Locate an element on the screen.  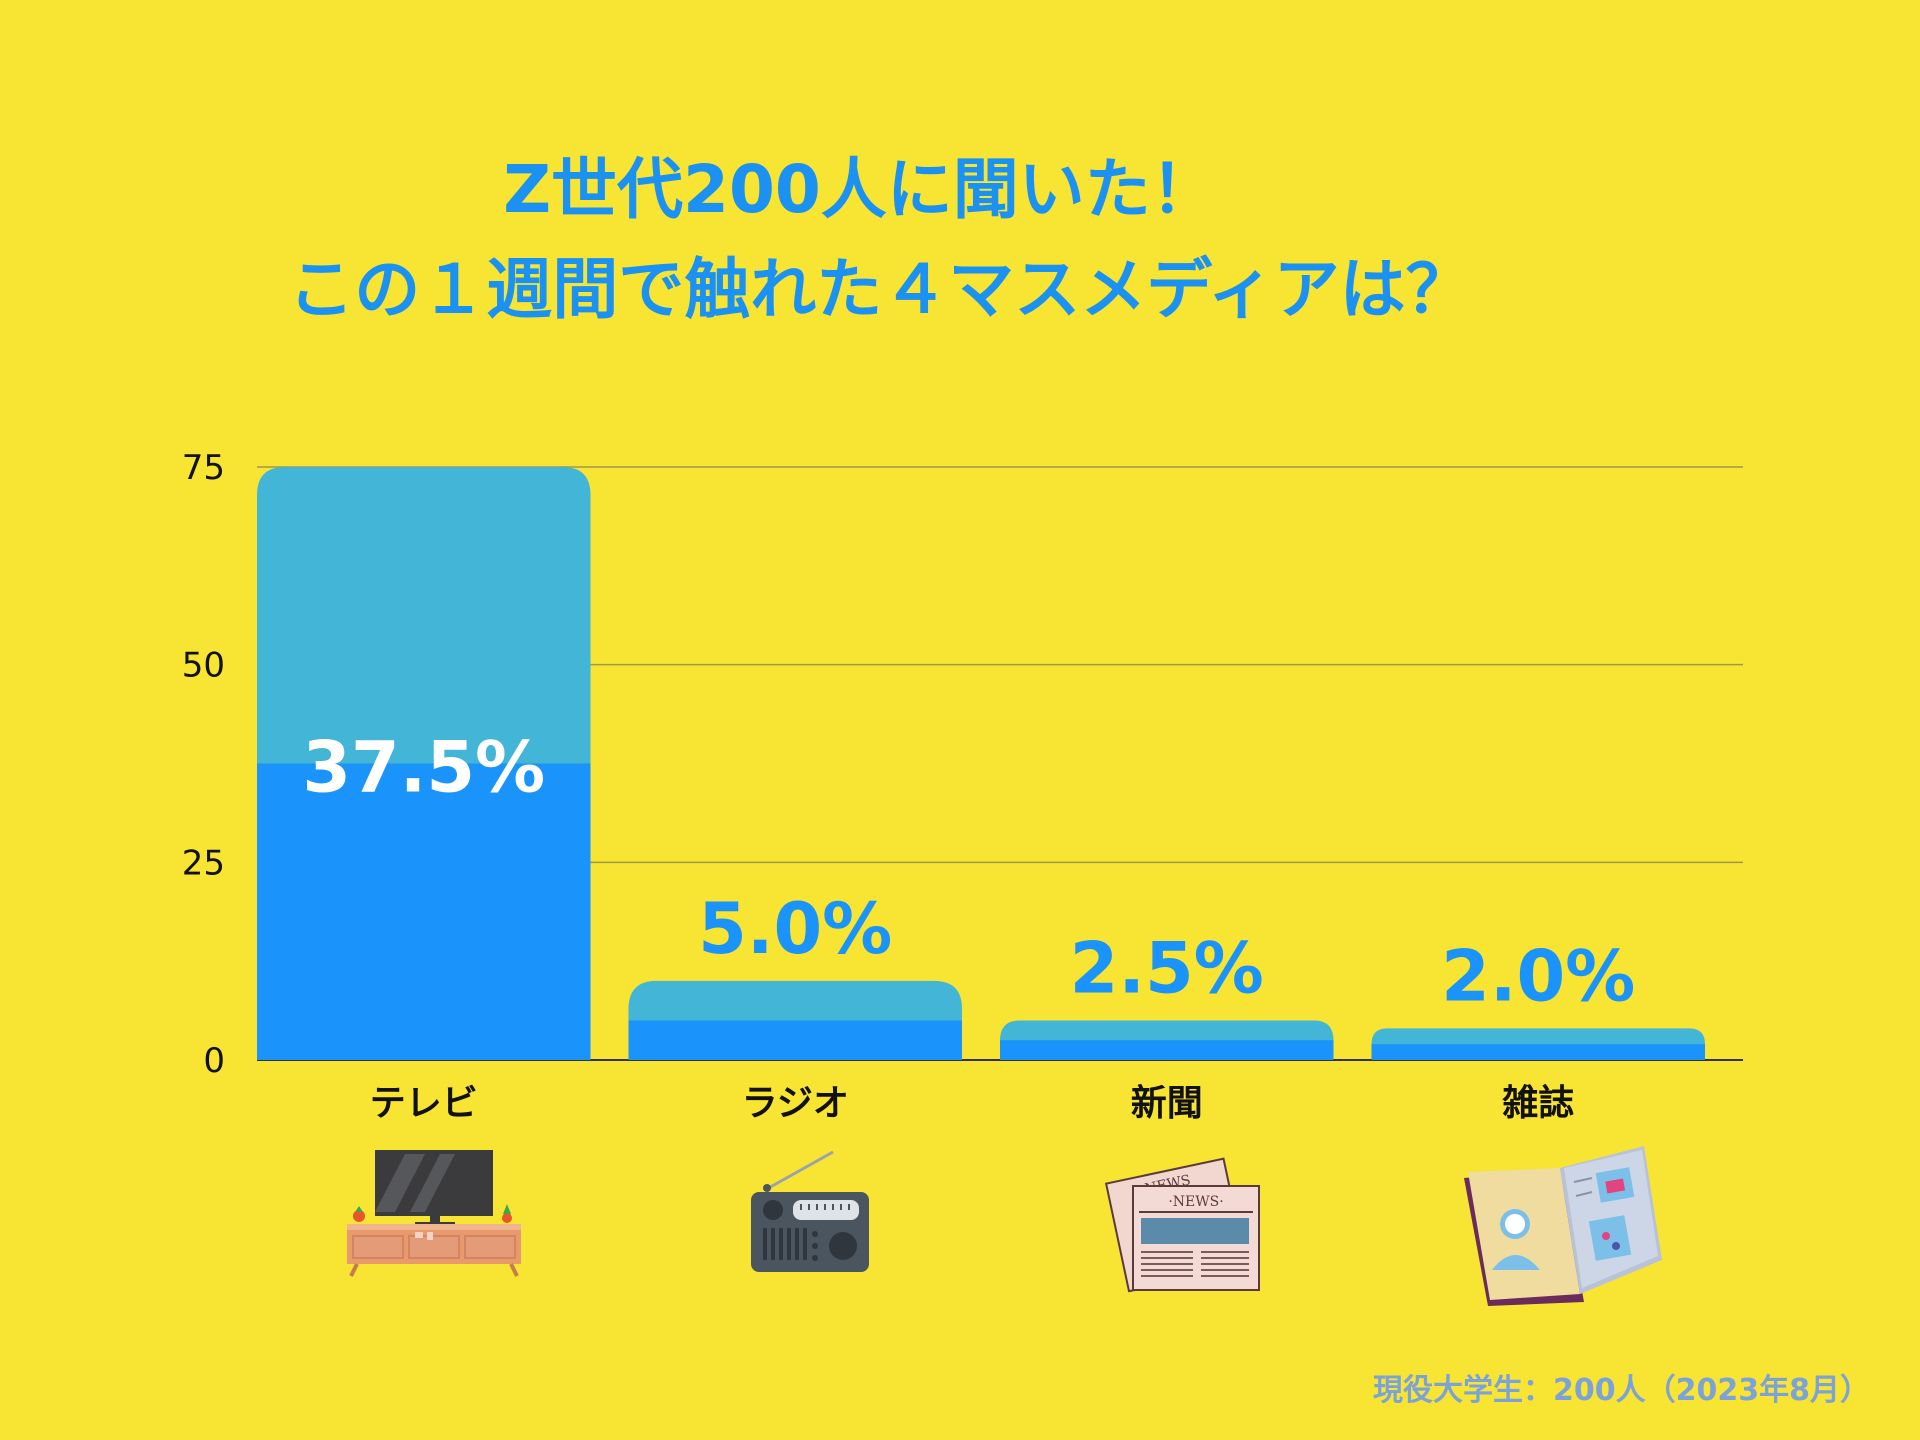
chart-title: Z世代200人に聞いた！ この１週間で触れた４マスメディアは？ is located at coordinates (960, 240).